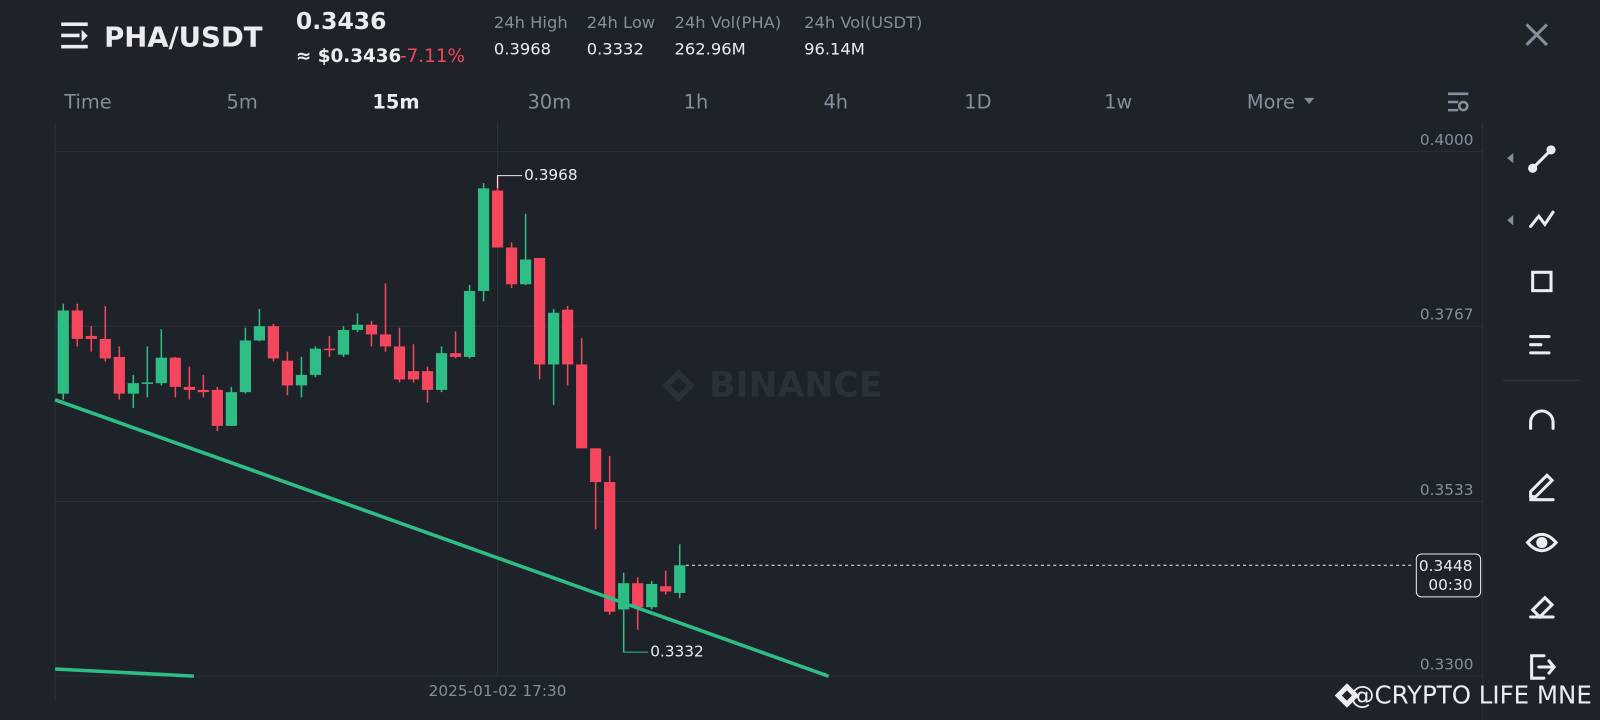  I want to click on x-tick-label: 2025-01-02 17:30, so click(498, 691).